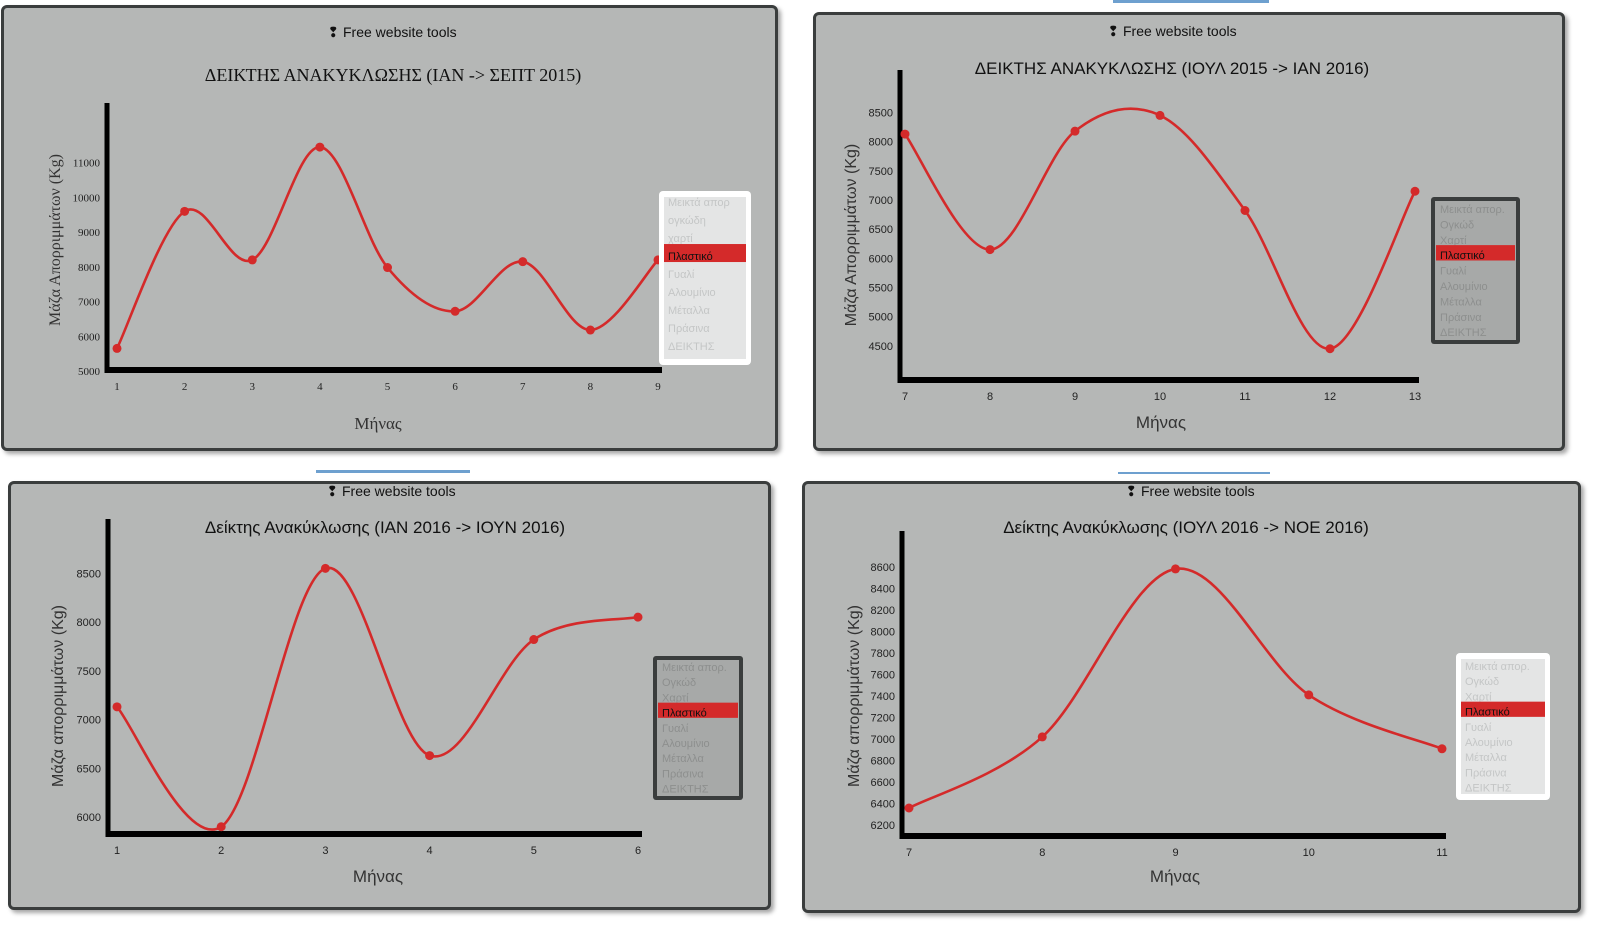  I want to click on y-tick-label: 7600, so click(883, 675).